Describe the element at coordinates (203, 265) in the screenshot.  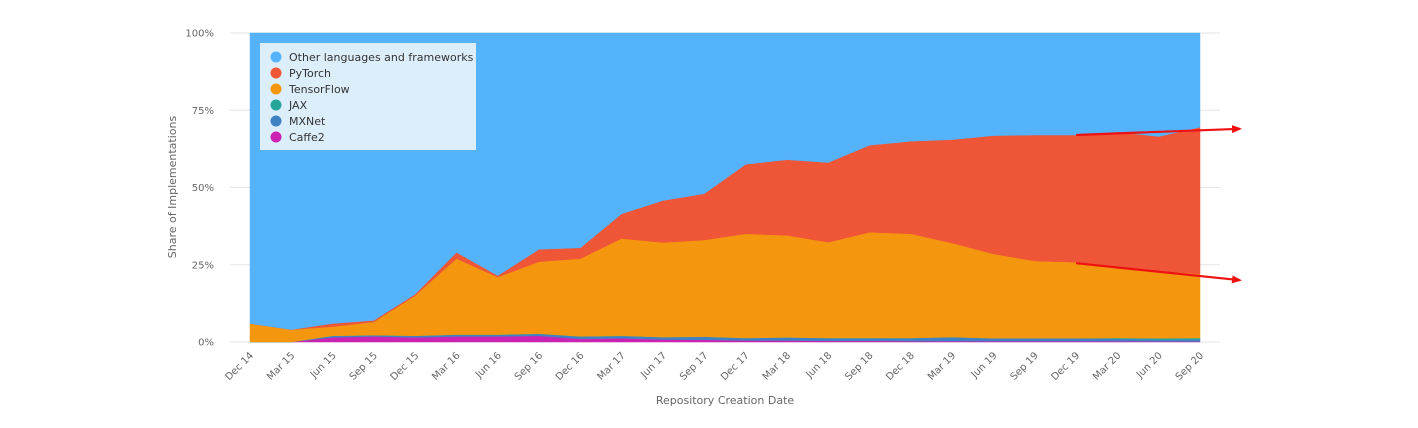
I see `y-tick-label: 25%` at that location.